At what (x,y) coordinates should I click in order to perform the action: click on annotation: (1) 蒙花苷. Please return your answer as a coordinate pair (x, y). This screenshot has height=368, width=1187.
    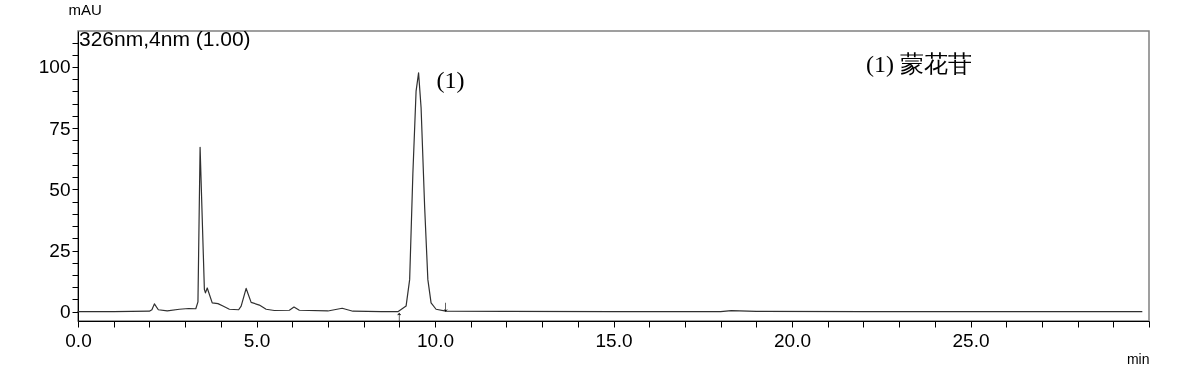
    Looking at the image, I should click on (919, 64).